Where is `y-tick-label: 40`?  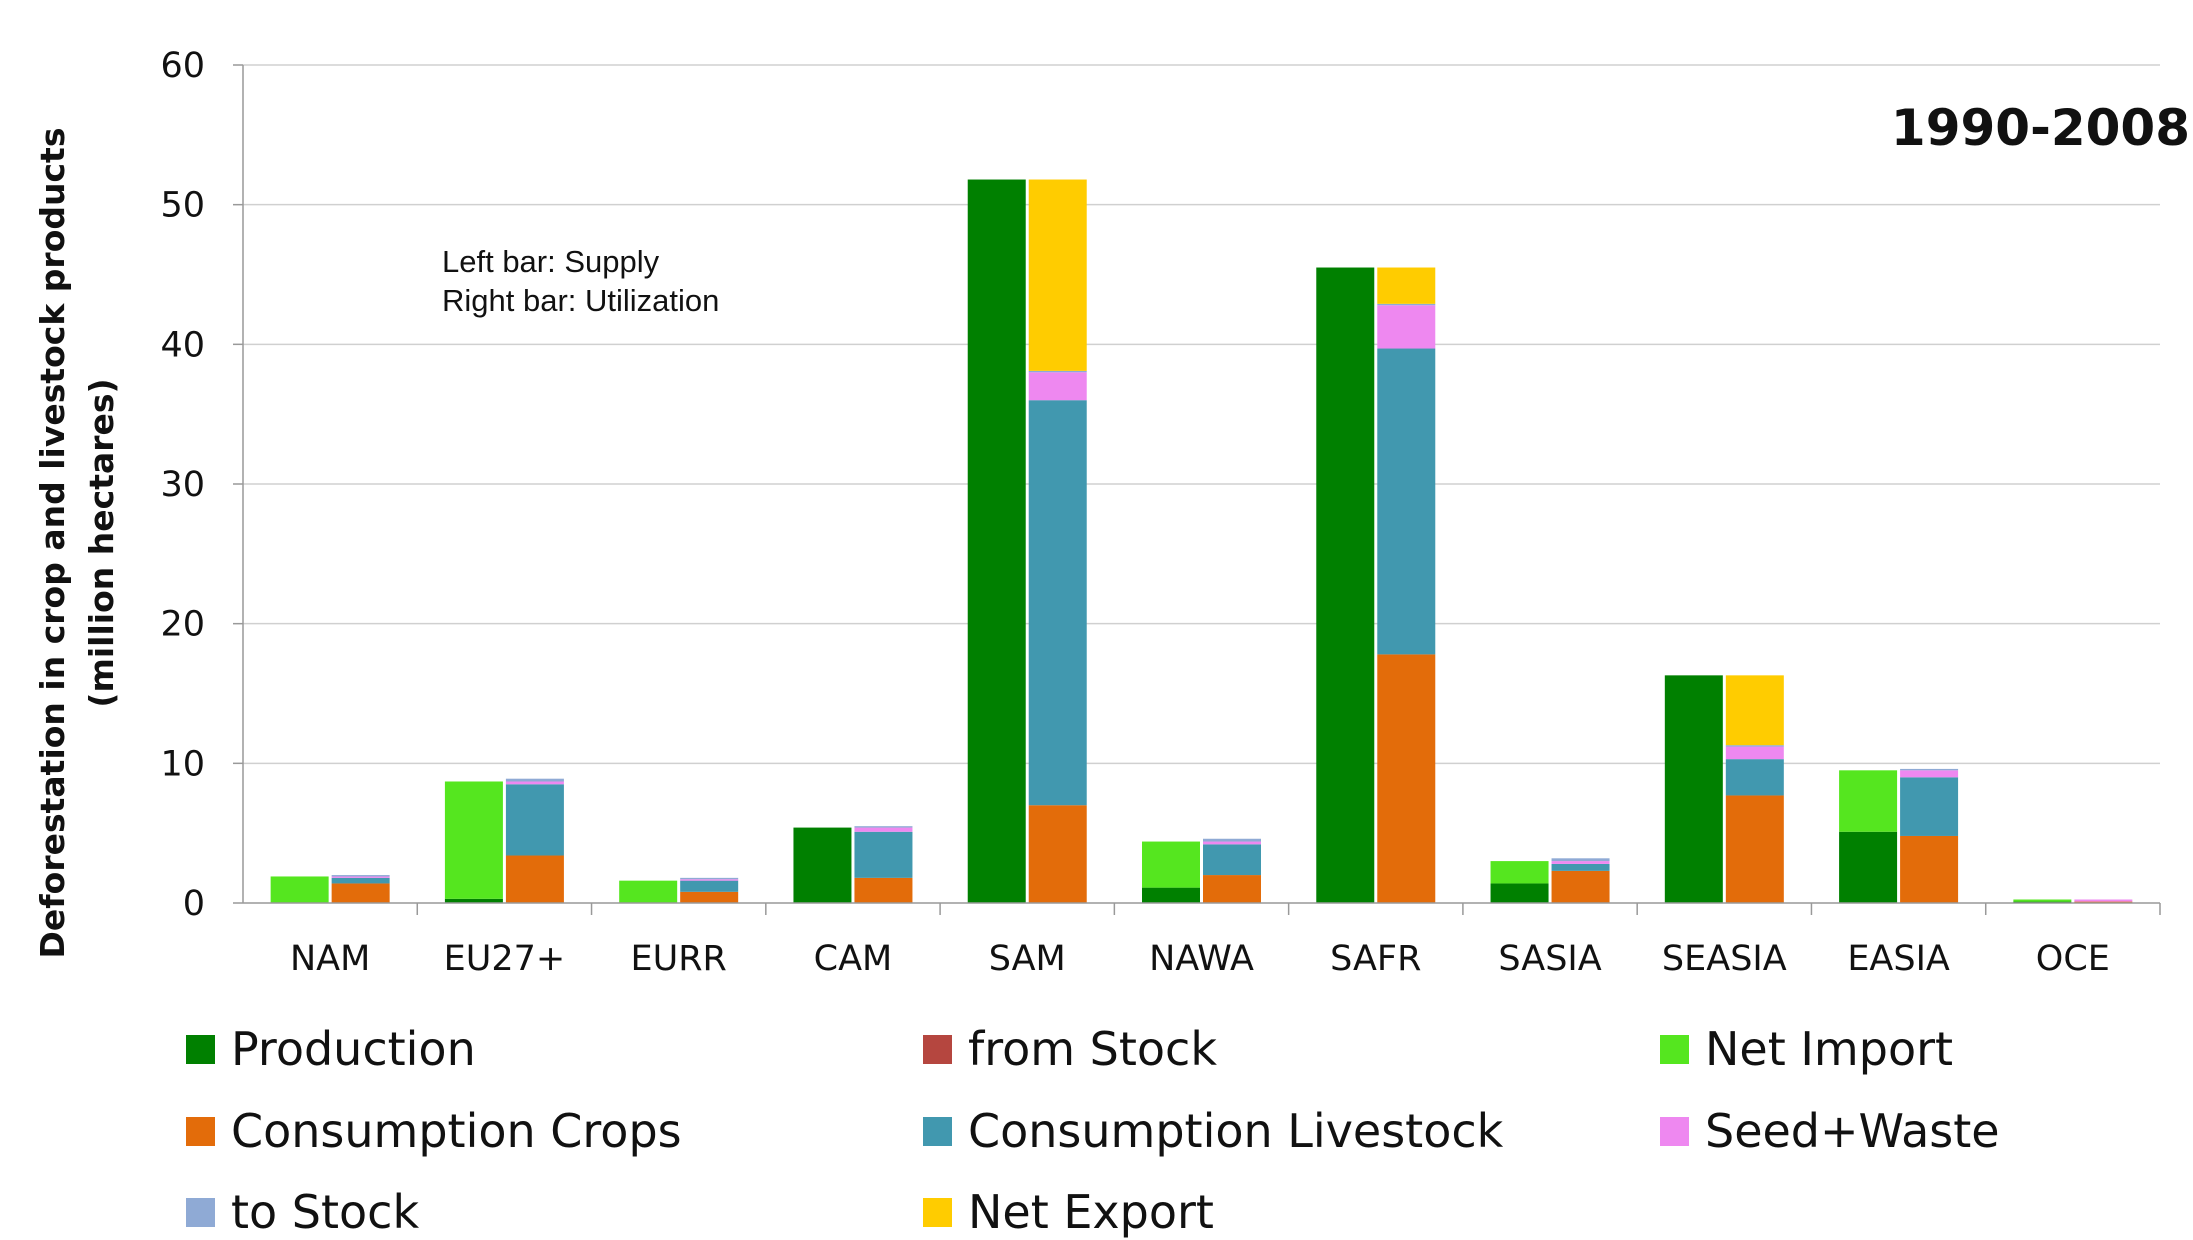
y-tick-label: 40 is located at coordinates (182, 345).